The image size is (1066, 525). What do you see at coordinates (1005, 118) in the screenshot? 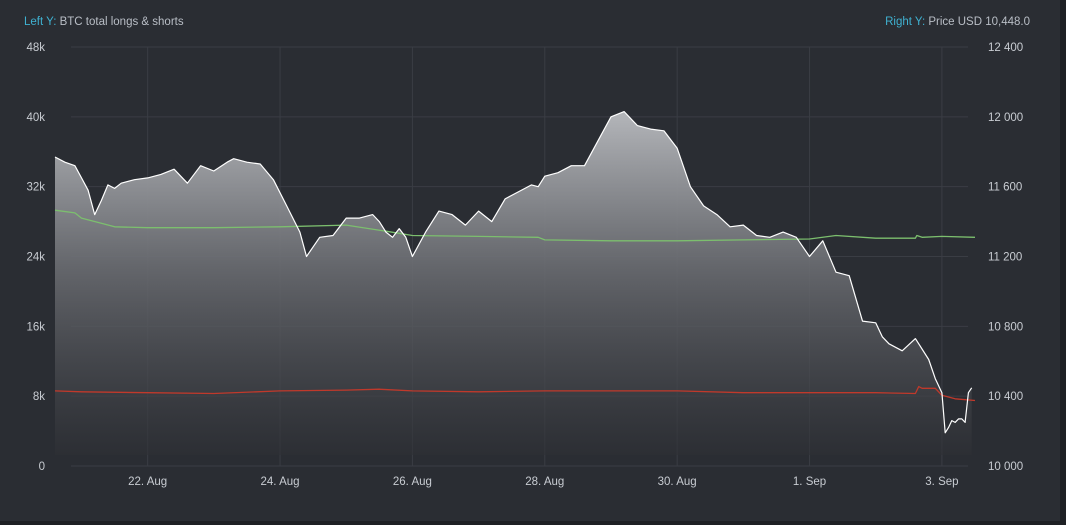
I see `right-y-tick-label: 12 000` at bounding box center [1005, 118].